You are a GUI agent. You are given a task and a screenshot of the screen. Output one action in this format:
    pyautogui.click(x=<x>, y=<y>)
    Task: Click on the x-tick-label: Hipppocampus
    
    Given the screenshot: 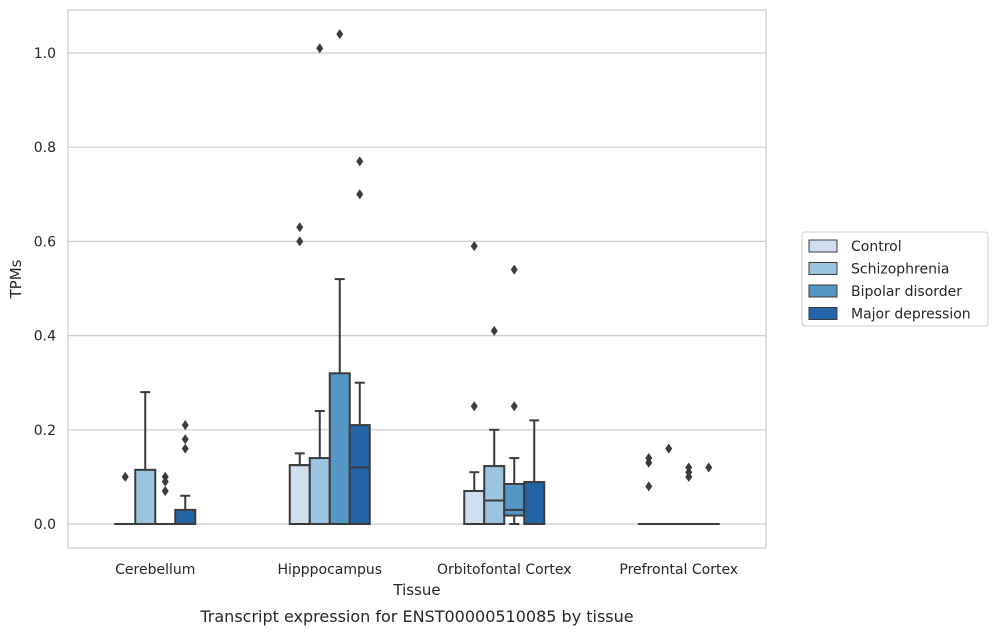 What is the action you would take?
    pyautogui.click(x=329, y=570)
    